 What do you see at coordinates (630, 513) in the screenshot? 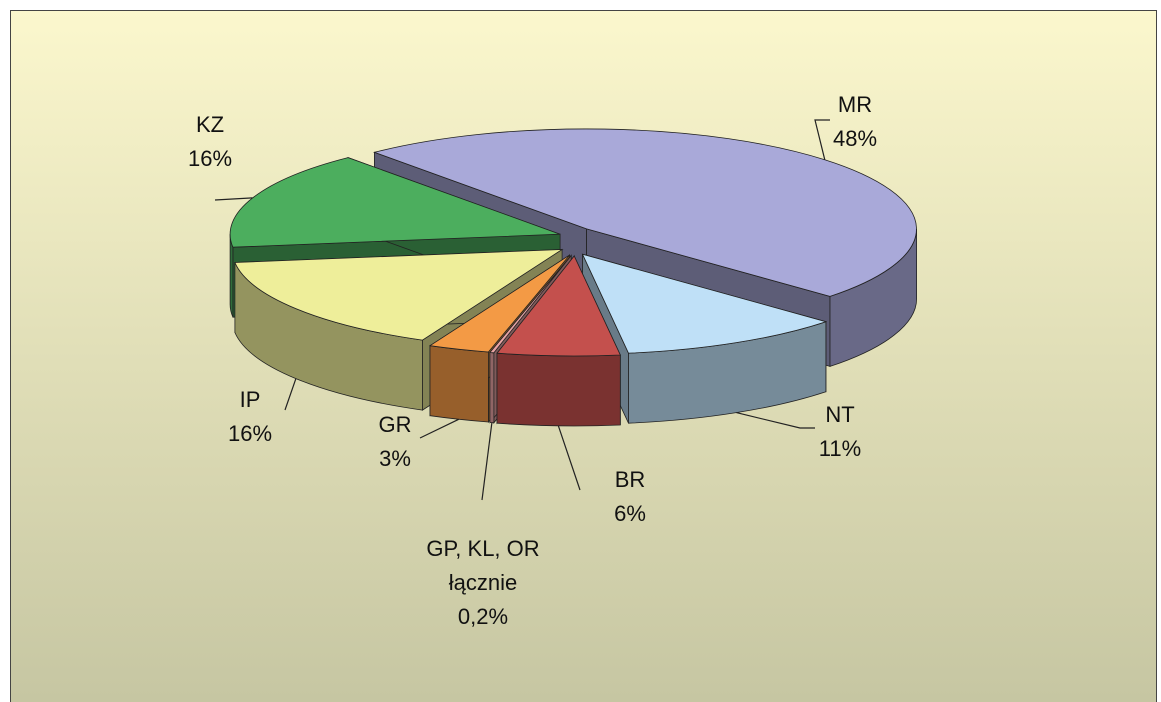
I see `slice-value-label: 6%` at bounding box center [630, 513].